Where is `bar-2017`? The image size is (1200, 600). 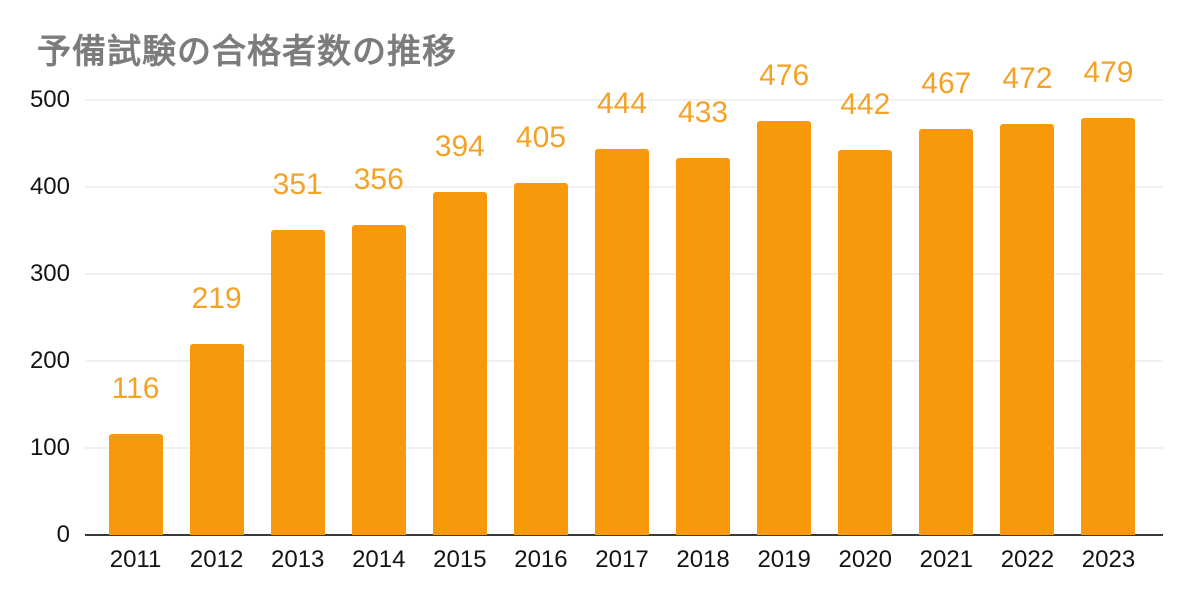
bar-2017 is located at coordinates (622, 341).